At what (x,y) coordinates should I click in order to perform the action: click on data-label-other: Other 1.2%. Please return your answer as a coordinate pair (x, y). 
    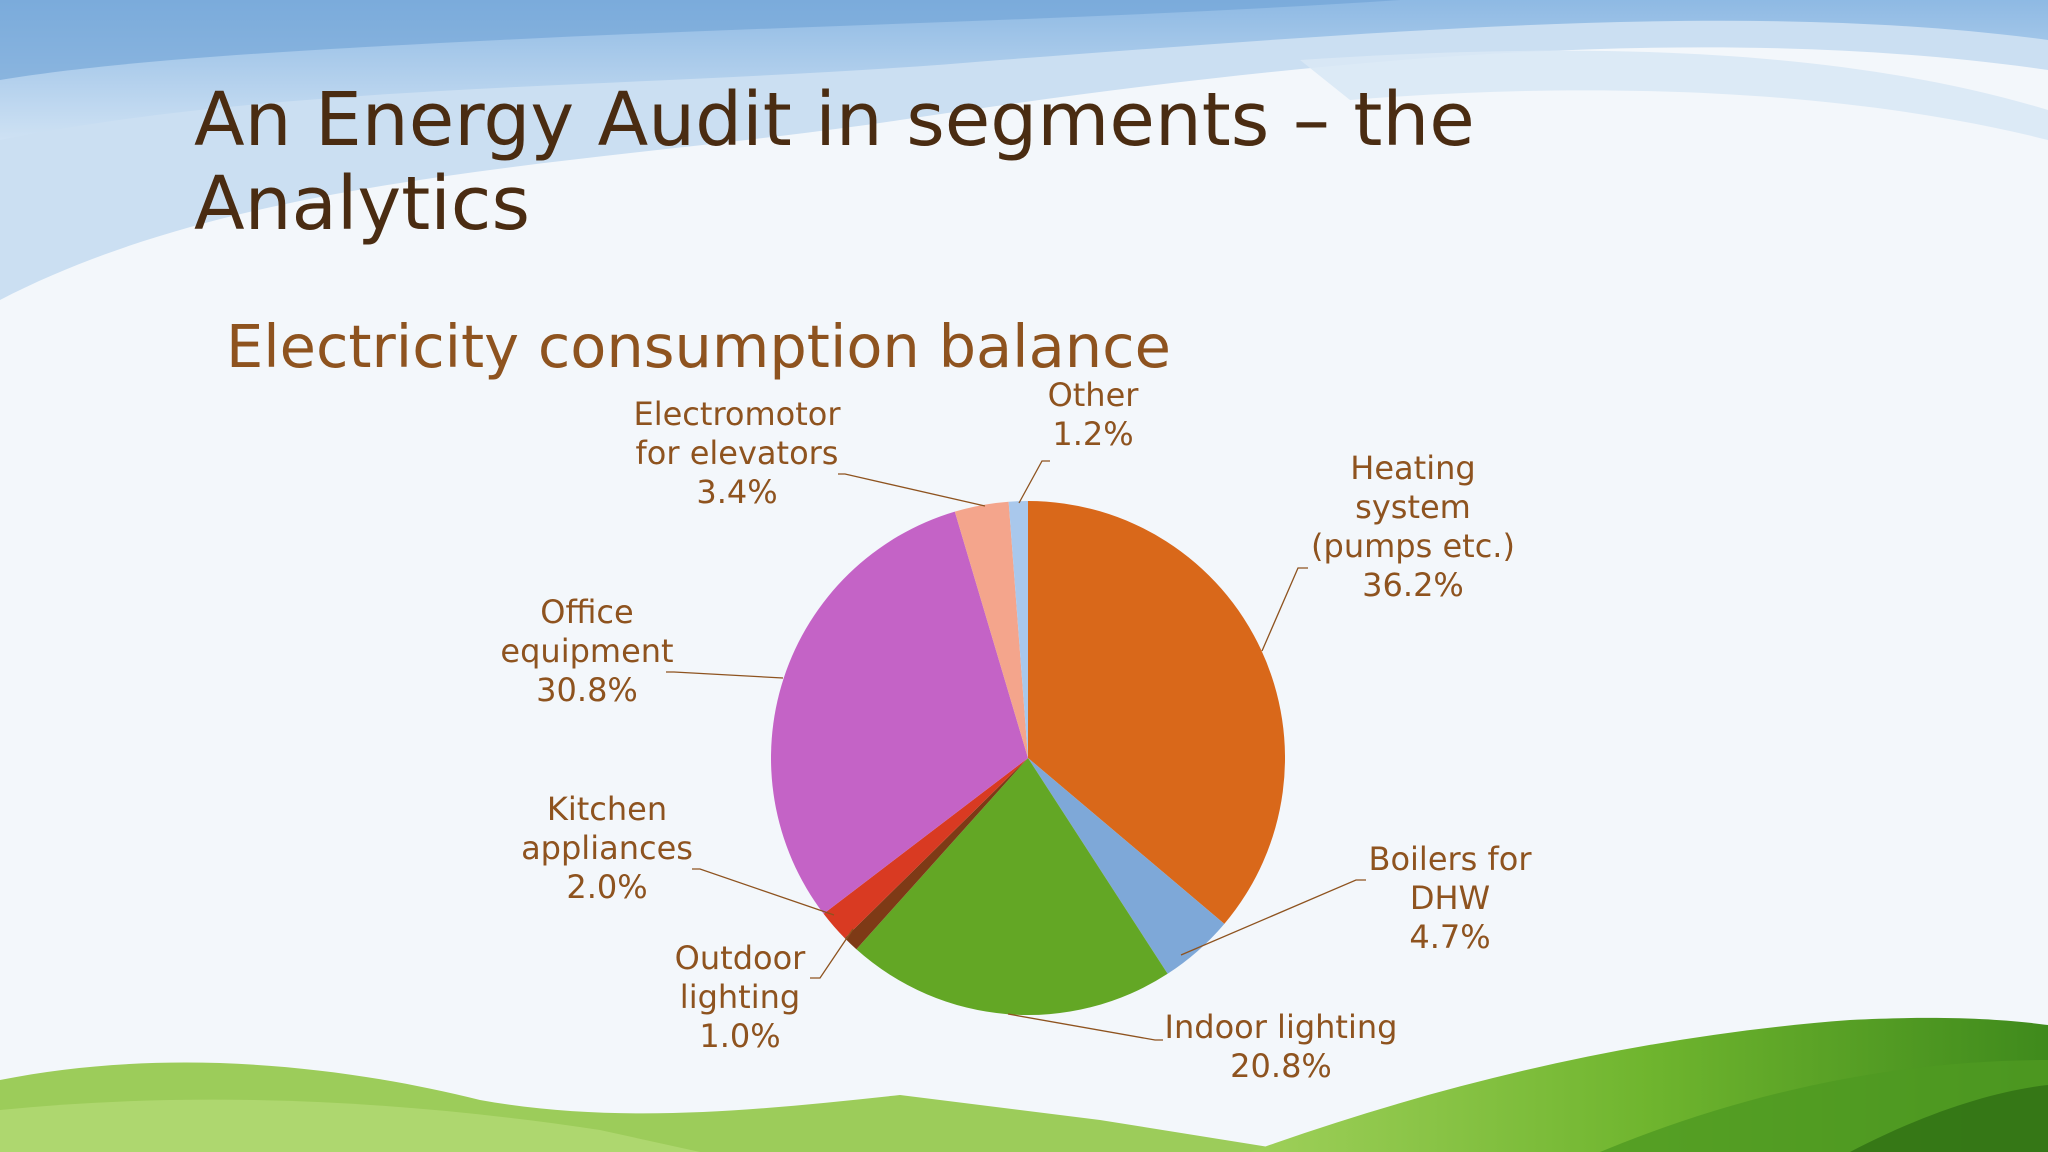
    Looking at the image, I should click on (1094, 414).